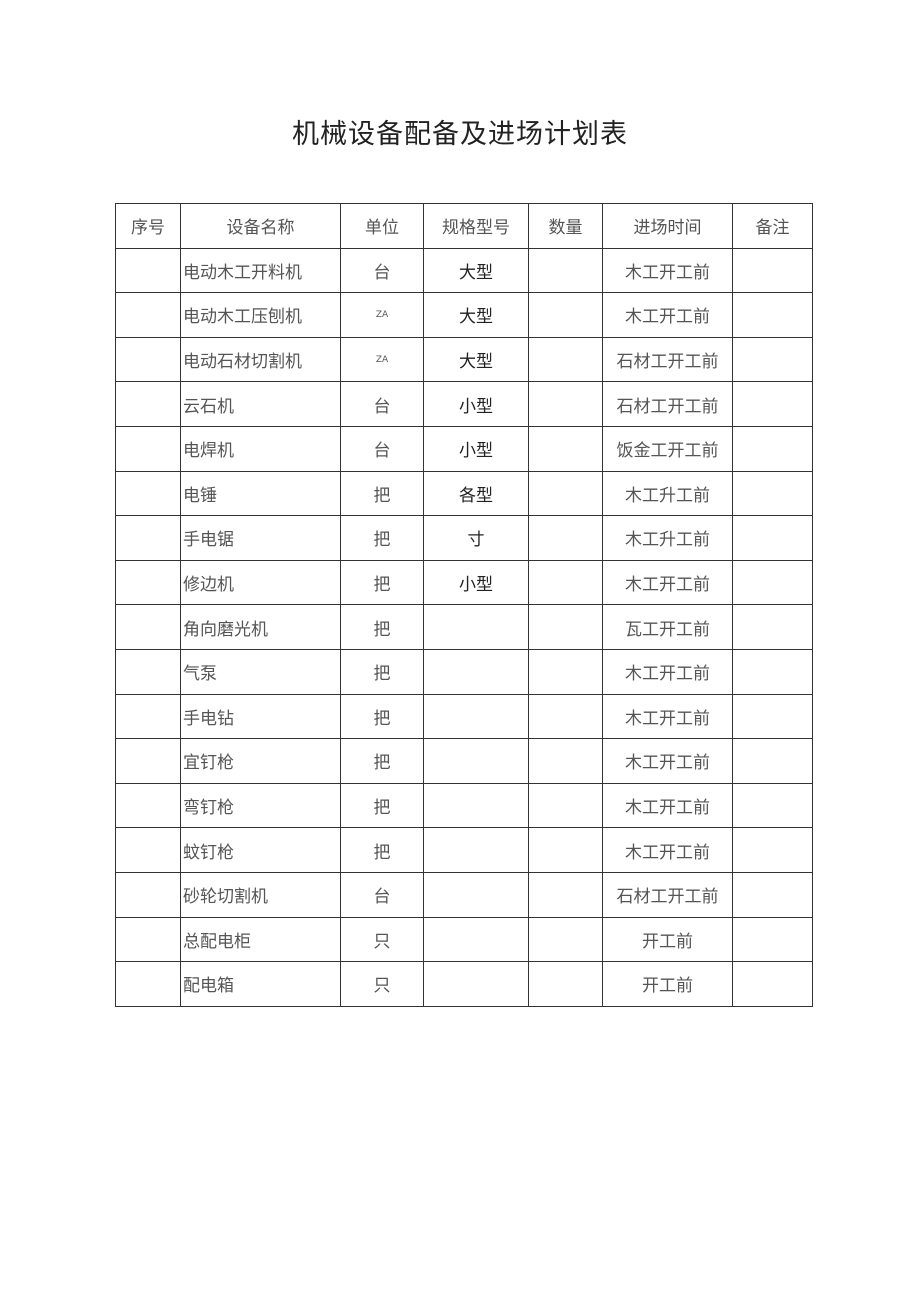 The image size is (920, 1302). What do you see at coordinates (260, 448) in the screenshot?
I see `cell-name: 电焊机` at bounding box center [260, 448].